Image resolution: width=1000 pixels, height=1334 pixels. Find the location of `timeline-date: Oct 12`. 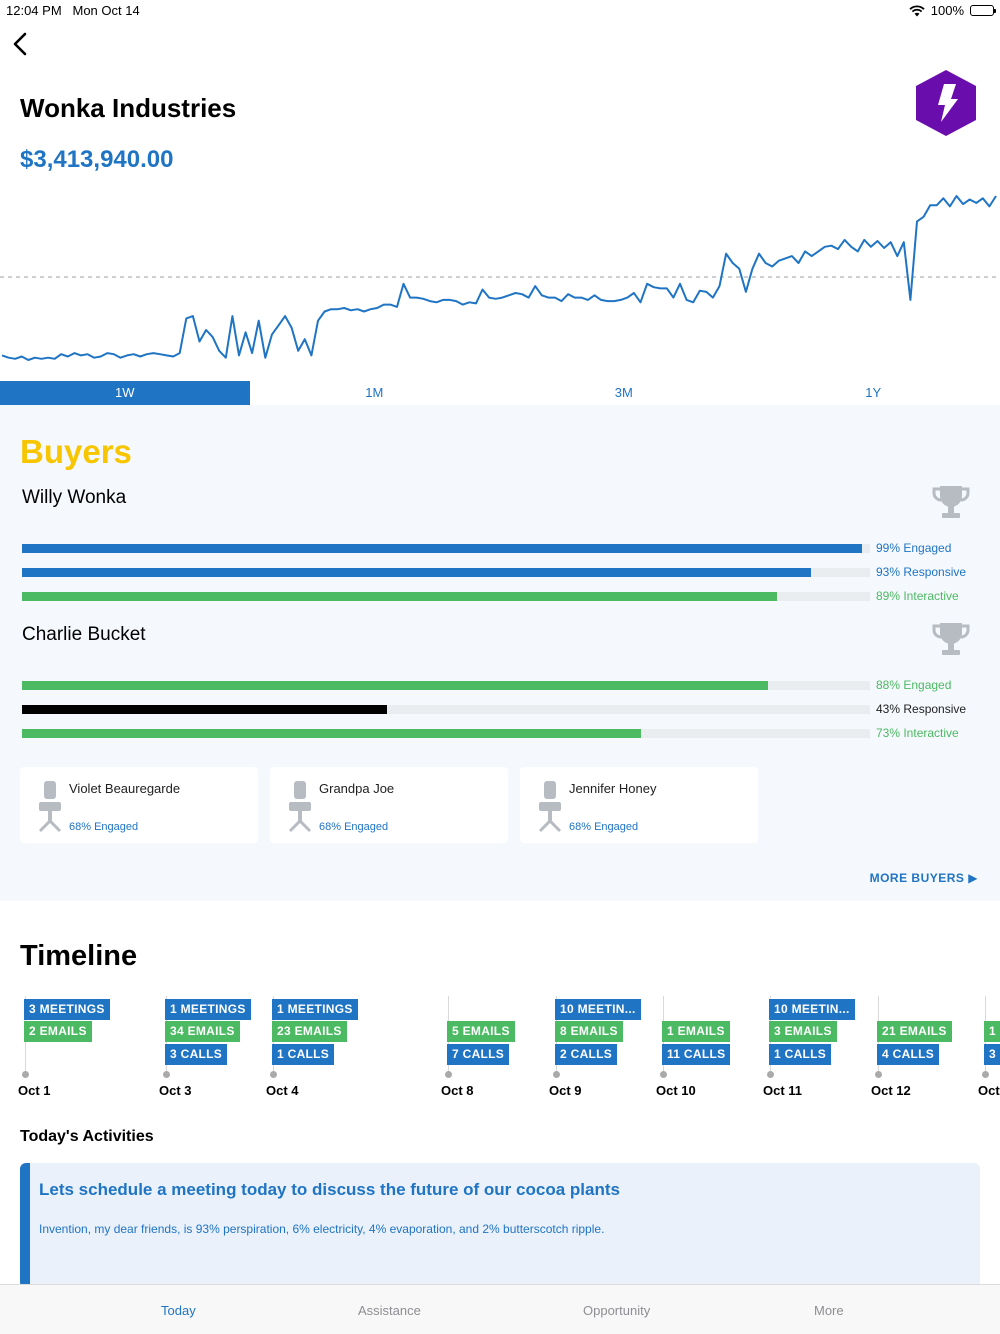

timeline-date: Oct 12 is located at coordinates (891, 1090).